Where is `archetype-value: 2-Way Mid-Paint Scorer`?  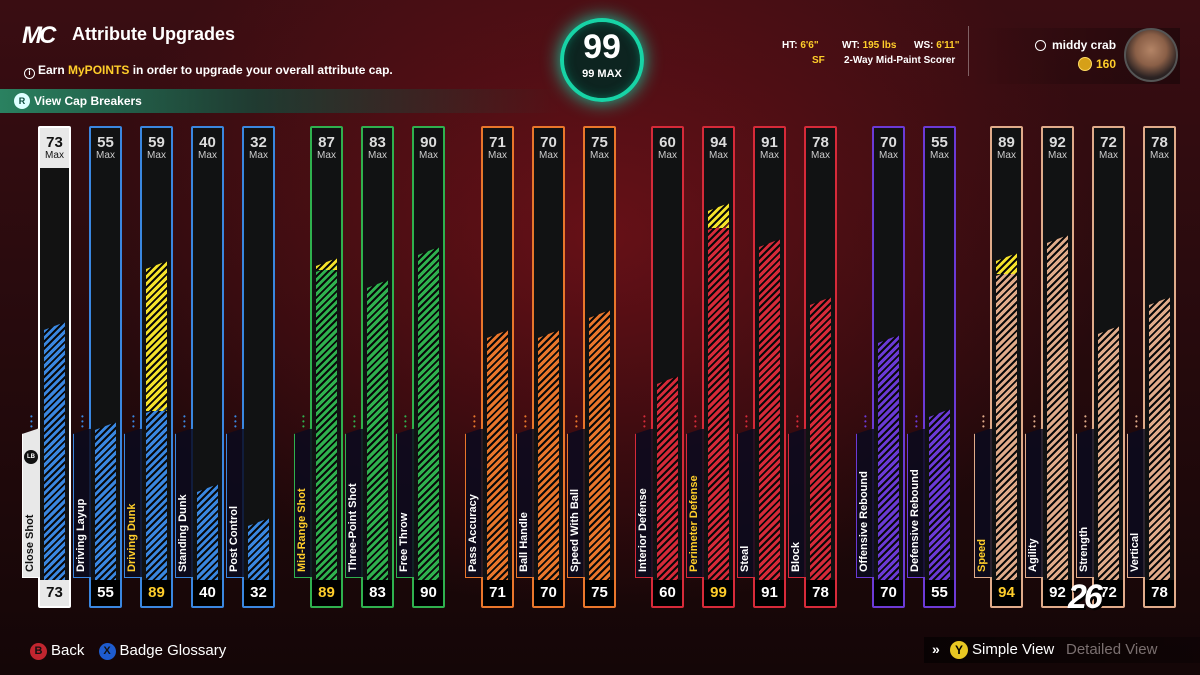
archetype-value: 2-Way Mid-Paint Scorer is located at coordinates (900, 60).